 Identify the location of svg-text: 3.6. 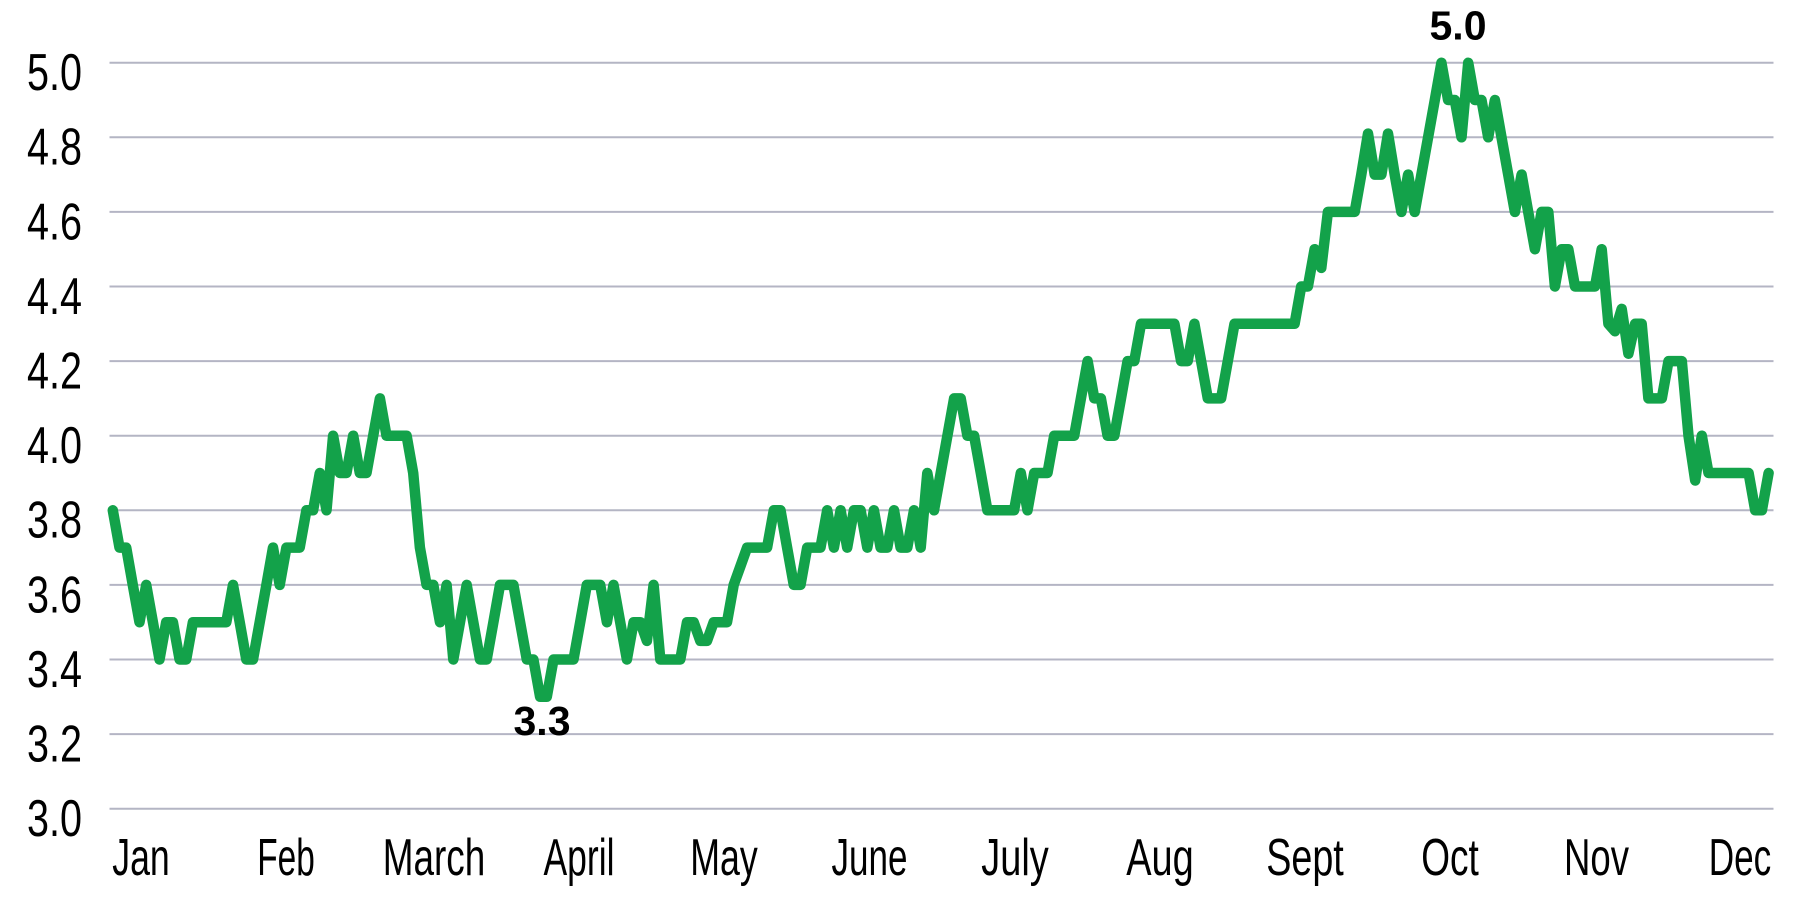
(54, 595).